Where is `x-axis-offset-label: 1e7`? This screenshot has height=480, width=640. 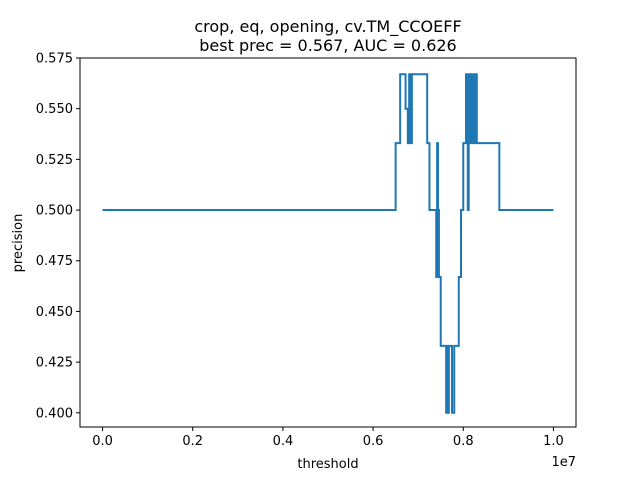
x-axis-offset-label: 1e7 is located at coordinates (563, 462).